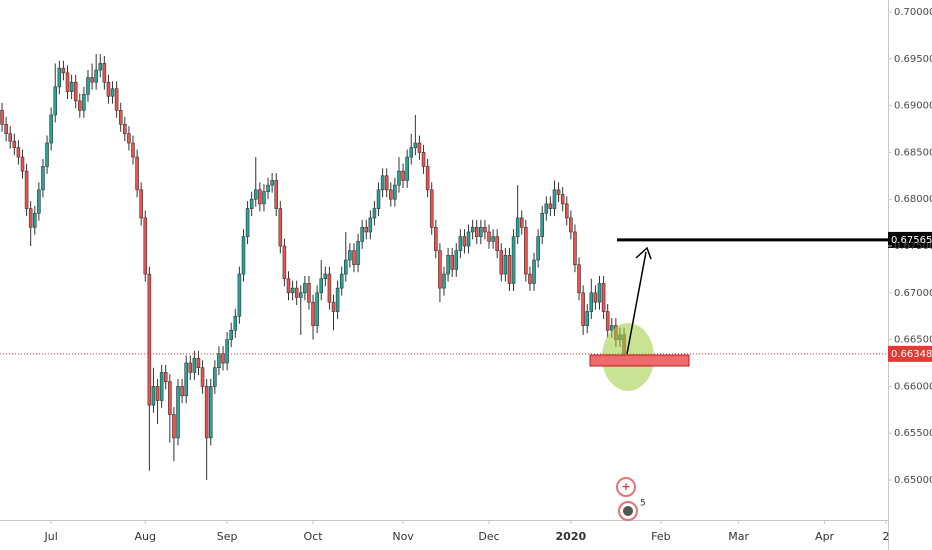 This screenshot has height=550, width=932. I want to click on event-icon-glyph, so click(628, 511).